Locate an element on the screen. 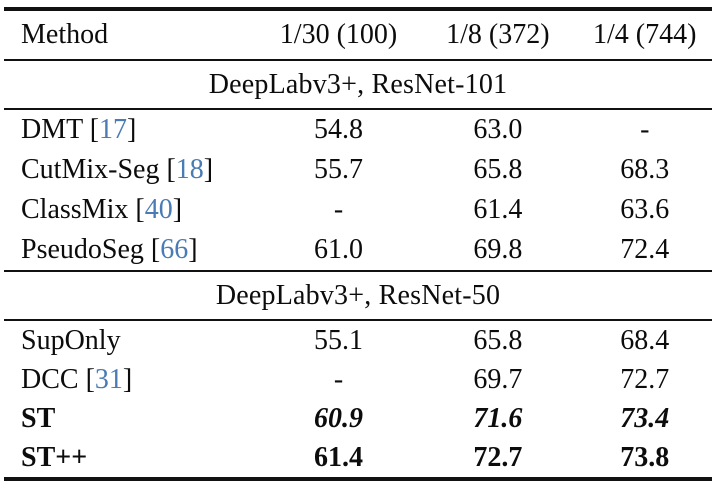  table-row: CutMix-Seg [18] 55.7 65.8 68.3 is located at coordinates (358, 170).